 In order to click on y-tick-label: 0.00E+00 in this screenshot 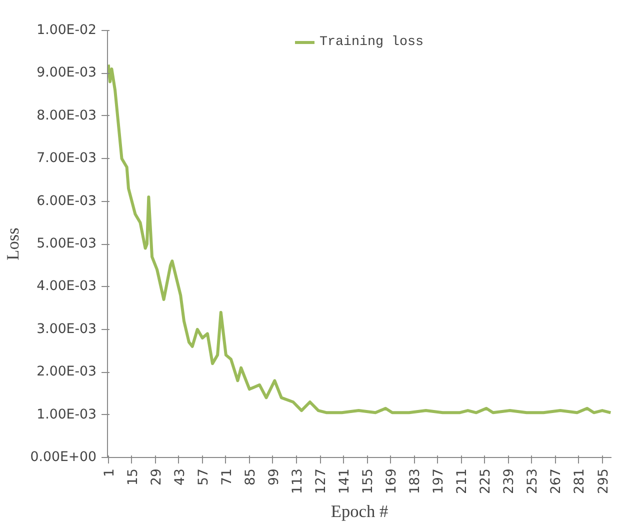, I will do `click(63, 457)`.